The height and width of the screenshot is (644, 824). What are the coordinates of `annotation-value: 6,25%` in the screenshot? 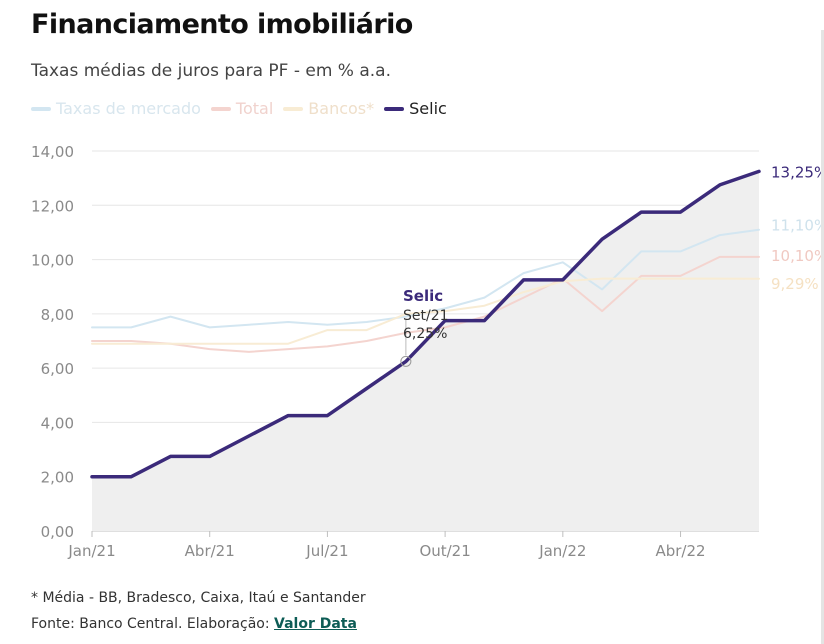 It's located at (425, 334).